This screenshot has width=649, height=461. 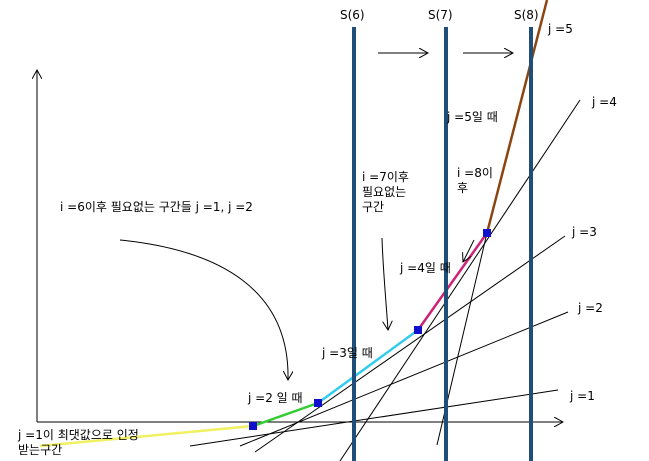 I want to click on annotation: j =5일 때, so click(x=472, y=117).